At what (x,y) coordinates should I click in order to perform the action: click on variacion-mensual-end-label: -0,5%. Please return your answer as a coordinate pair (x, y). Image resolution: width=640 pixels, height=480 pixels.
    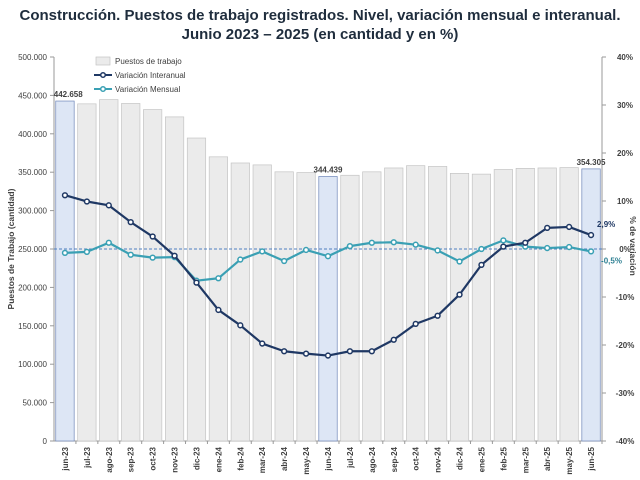
    Looking at the image, I should click on (611, 260).